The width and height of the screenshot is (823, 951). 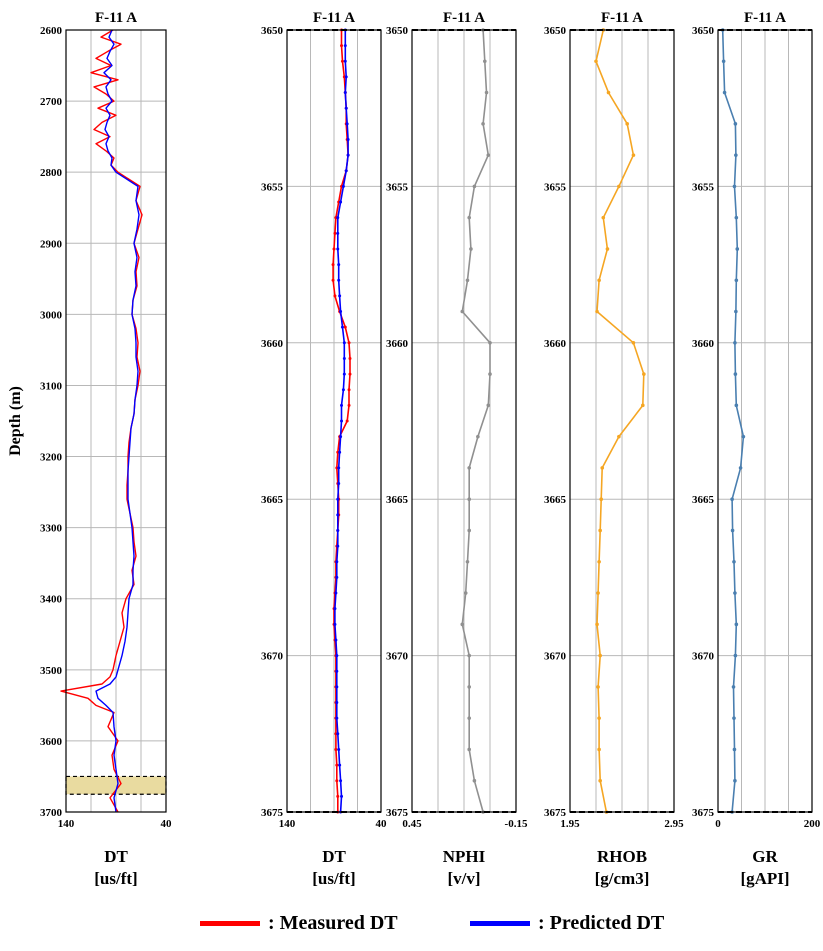 I want to click on x-axis-unit: [us/ft], so click(x=115, y=878).